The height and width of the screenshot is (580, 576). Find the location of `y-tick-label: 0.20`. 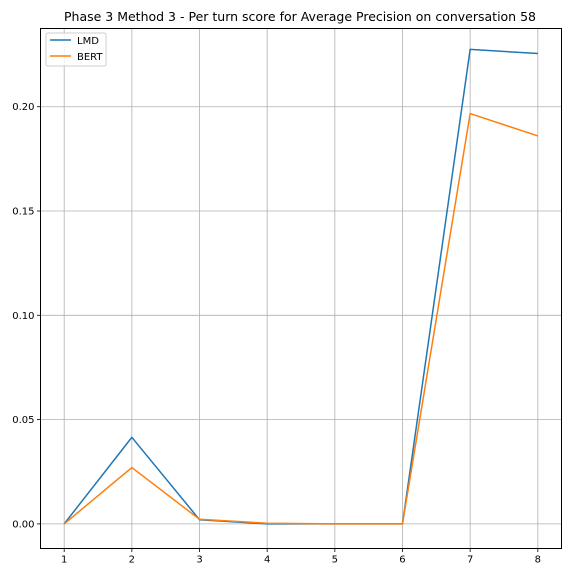

y-tick-label: 0.20 is located at coordinates (23, 107).